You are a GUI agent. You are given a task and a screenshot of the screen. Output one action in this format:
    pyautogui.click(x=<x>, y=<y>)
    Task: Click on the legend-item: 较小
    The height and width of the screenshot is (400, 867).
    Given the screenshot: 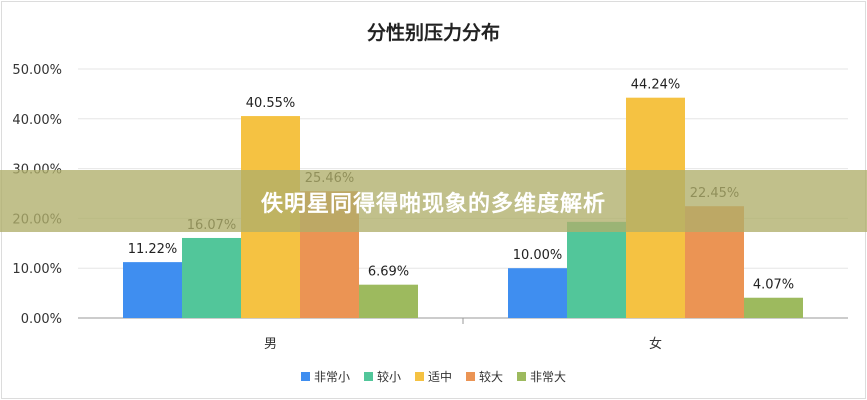 What is the action you would take?
    pyautogui.click(x=382, y=376)
    